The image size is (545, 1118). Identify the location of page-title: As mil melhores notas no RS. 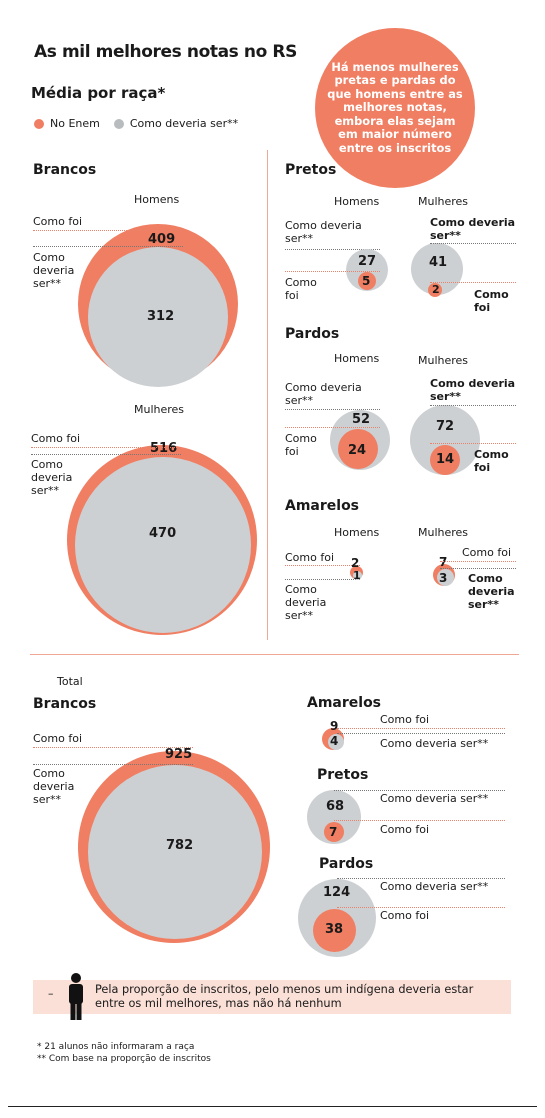
(165, 52).